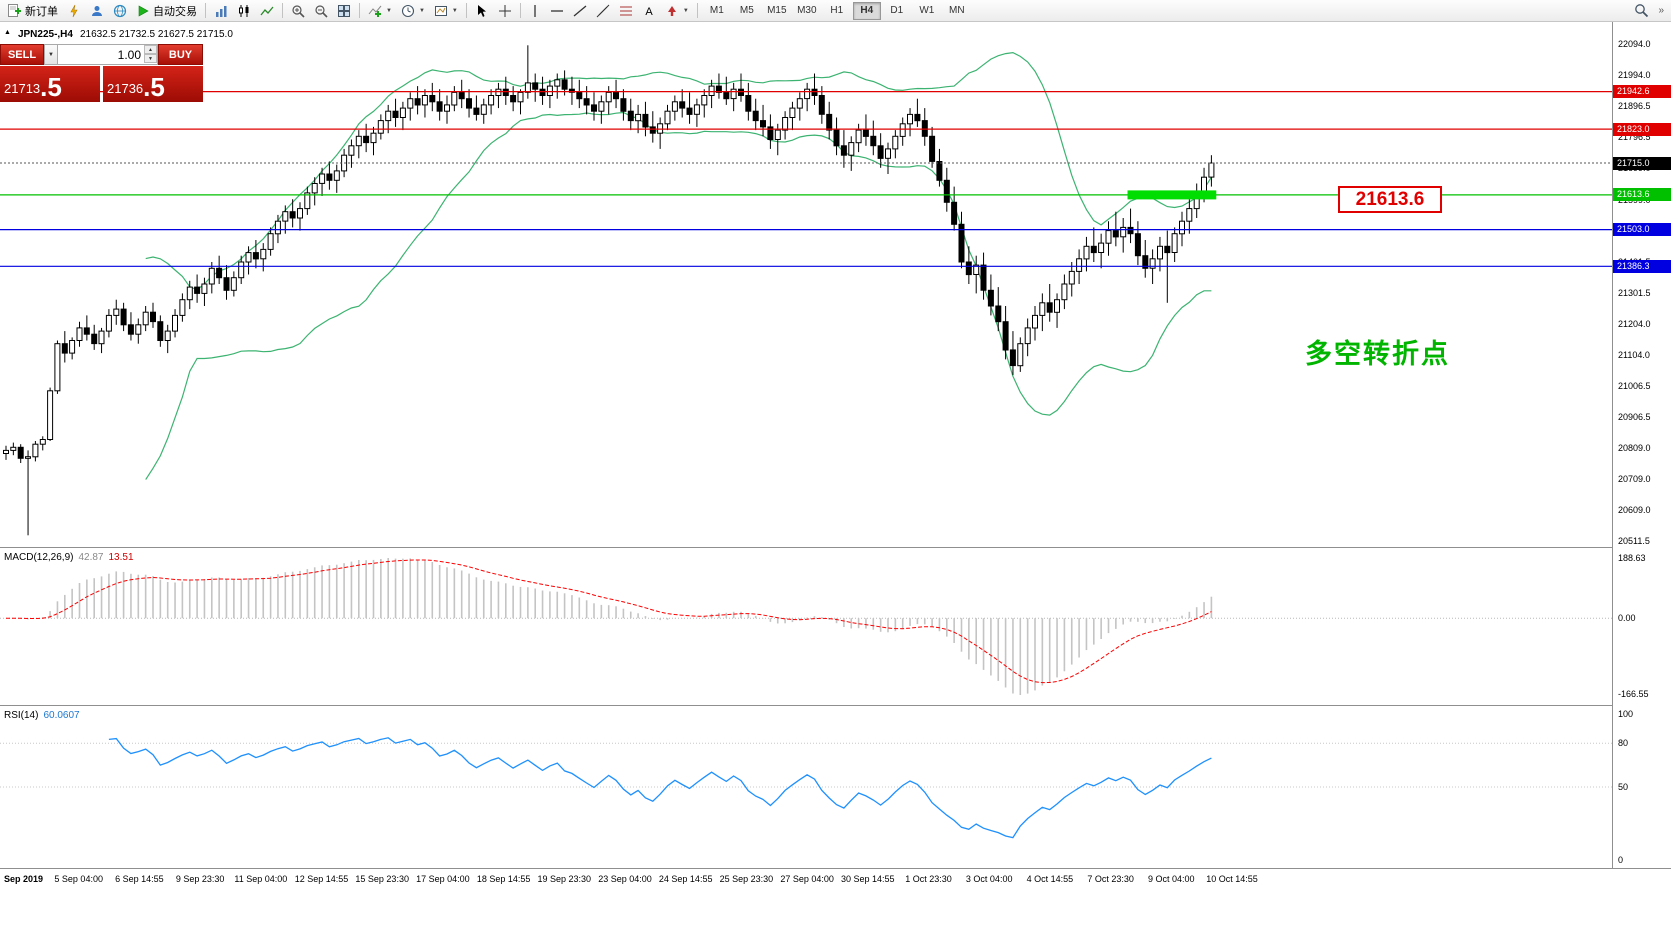 The image size is (1671, 950). I want to click on timeframe-H4: H4, so click(866, 10).